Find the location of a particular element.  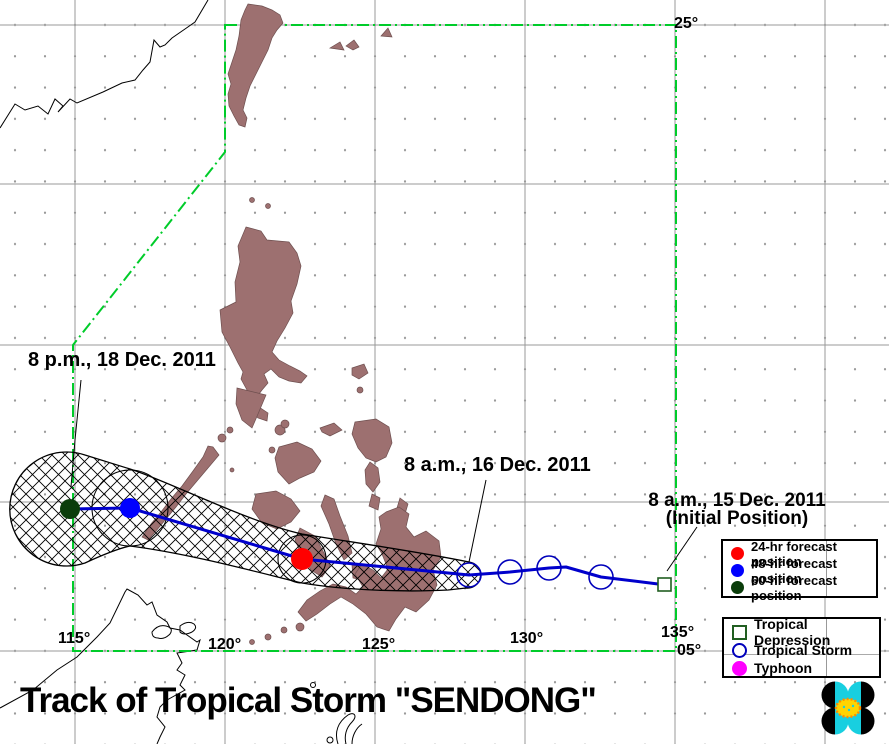

lon-label-135: 135° is located at coordinates (678, 632).